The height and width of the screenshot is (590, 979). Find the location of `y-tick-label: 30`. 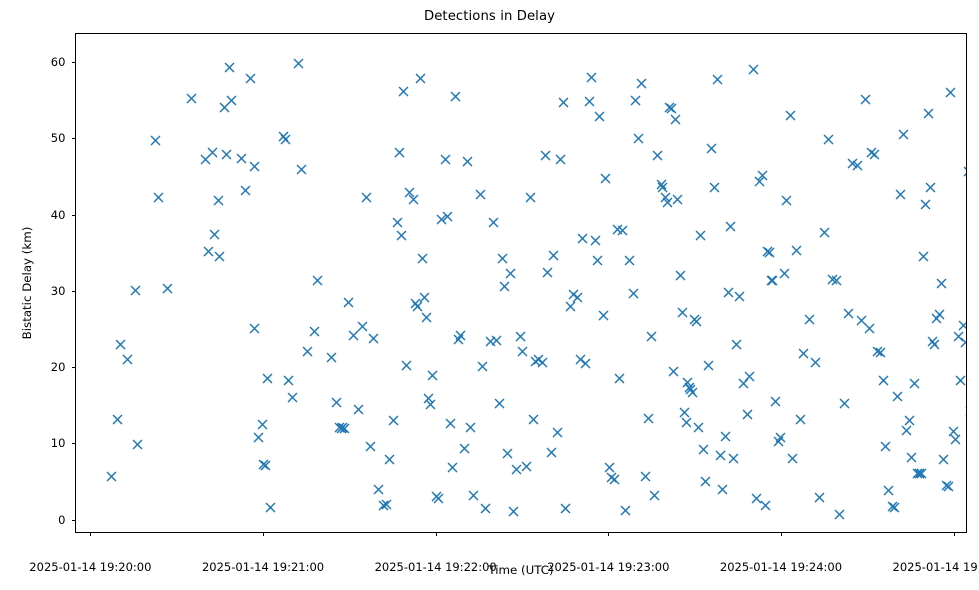

y-tick-label: 30 is located at coordinates (58, 290).